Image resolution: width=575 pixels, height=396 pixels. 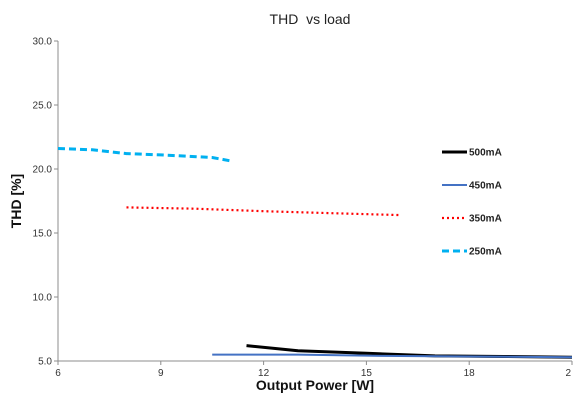 I want to click on y-tick-label: 25.0, so click(x=43, y=106).